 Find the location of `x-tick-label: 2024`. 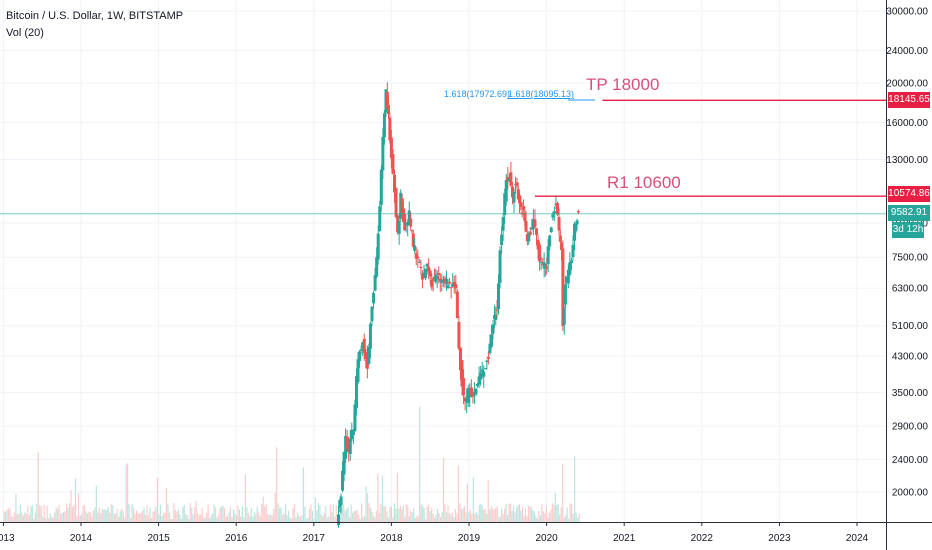

x-tick-label: 2024 is located at coordinates (857, 538).